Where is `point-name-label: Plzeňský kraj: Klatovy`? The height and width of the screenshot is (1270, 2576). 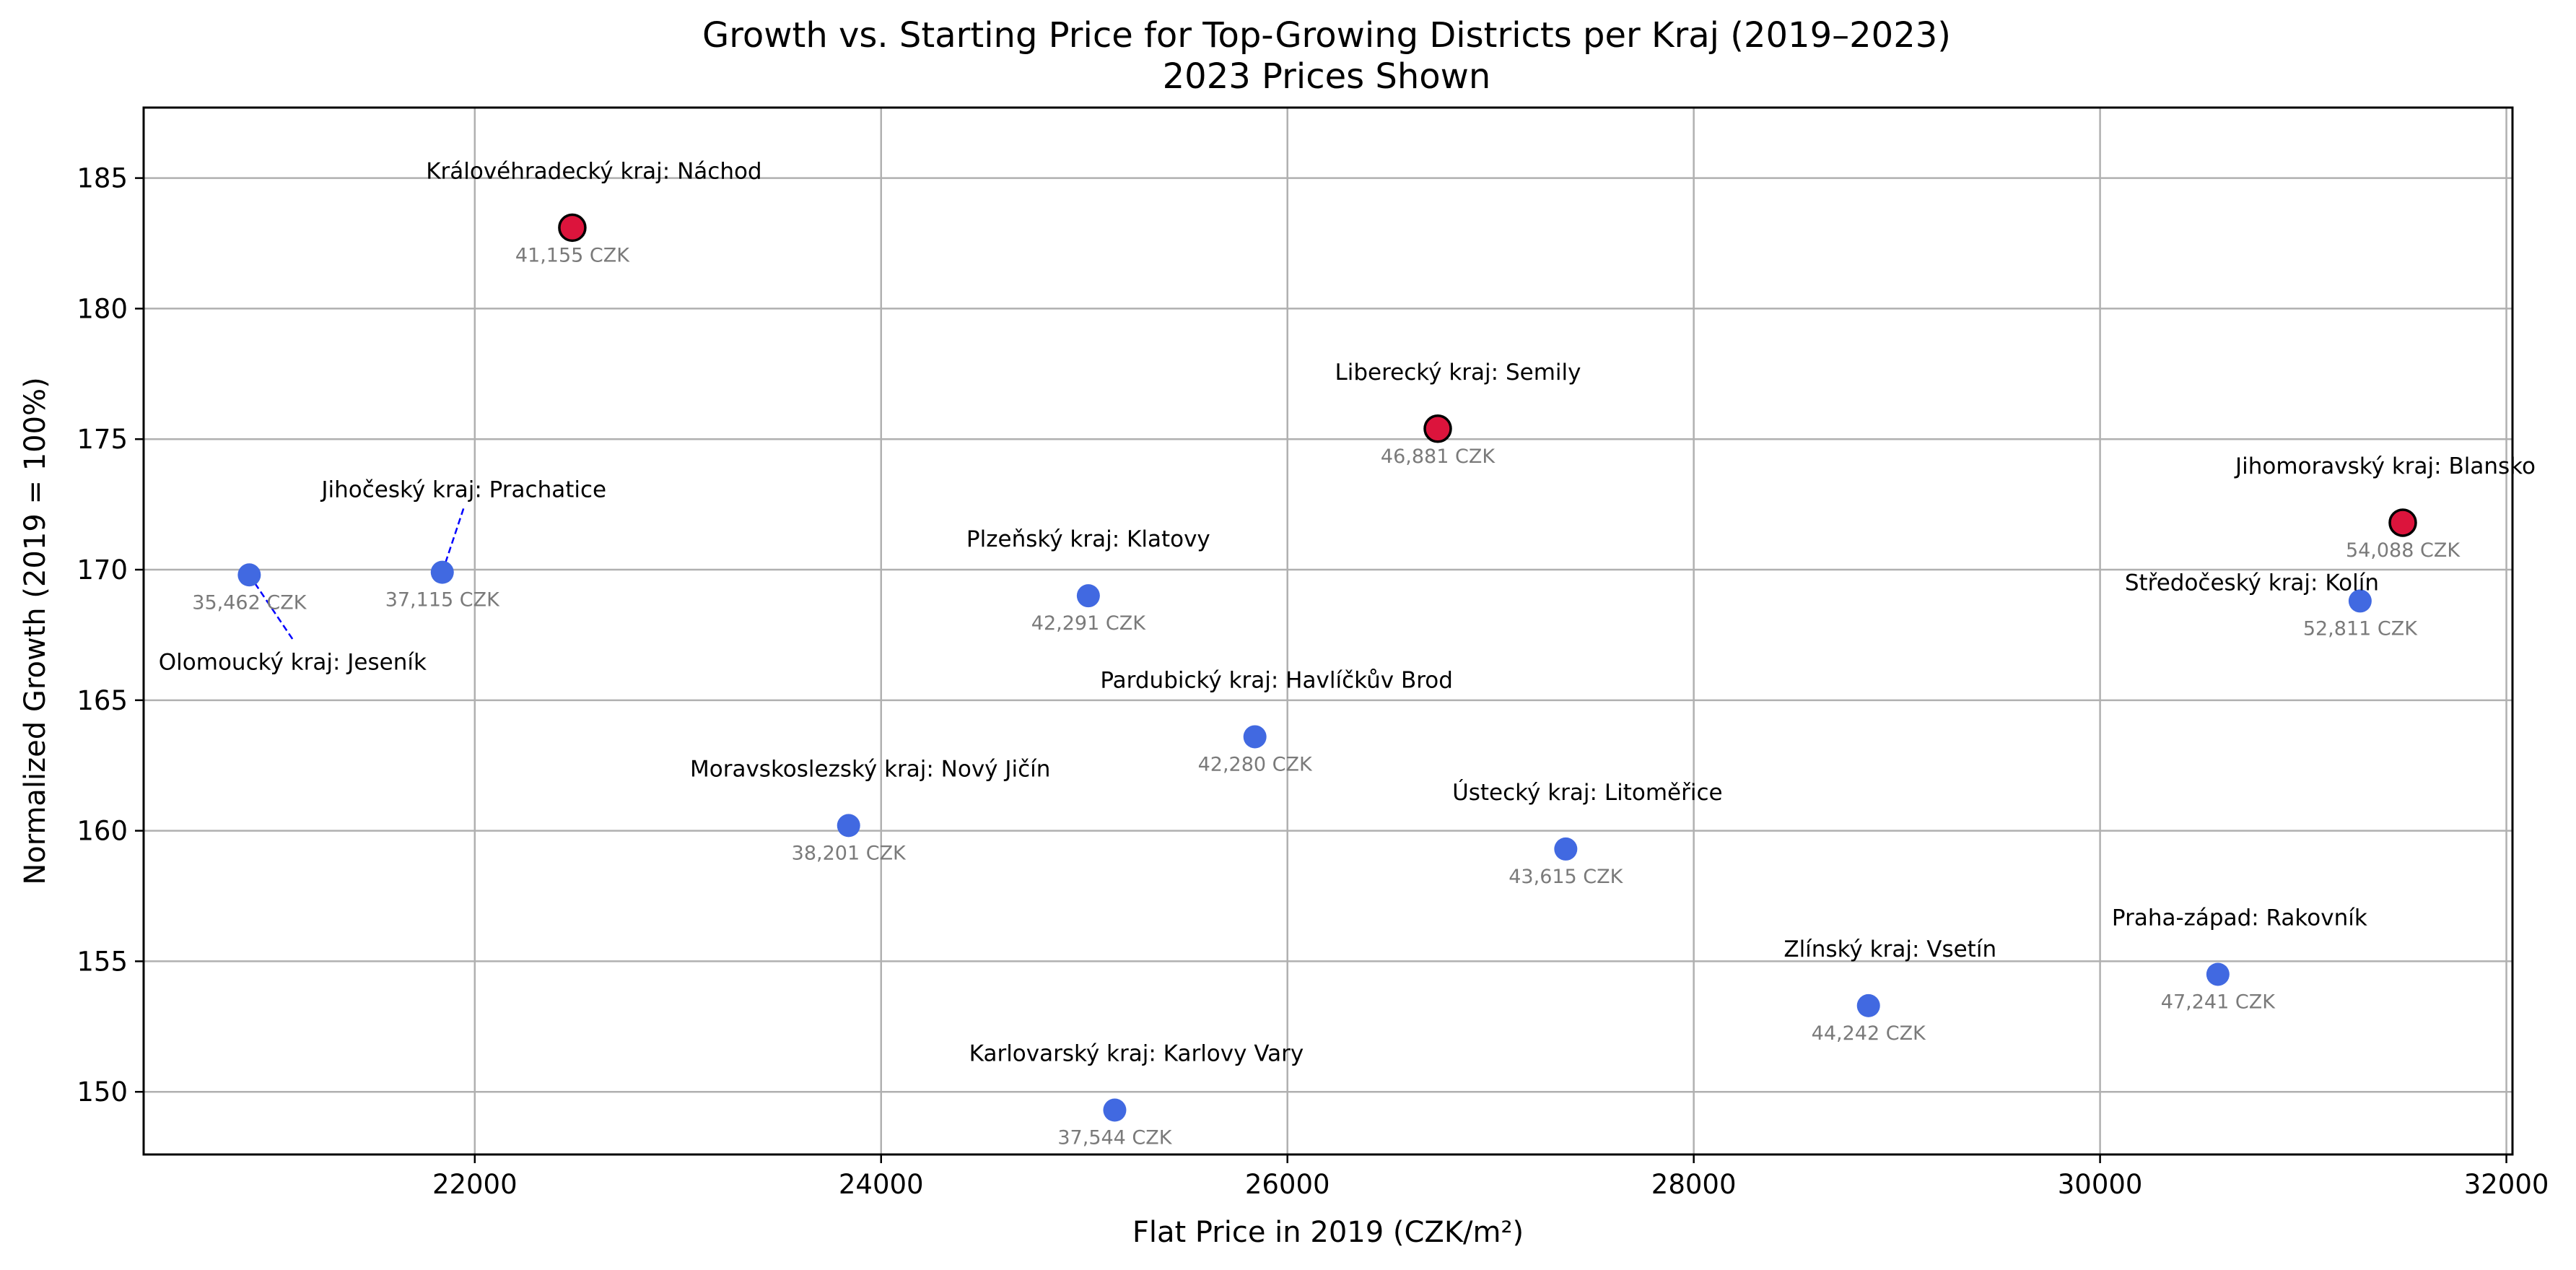
point-name-label: Plzeňský kraj: Klatovy is located at coordinates (1088, 539).